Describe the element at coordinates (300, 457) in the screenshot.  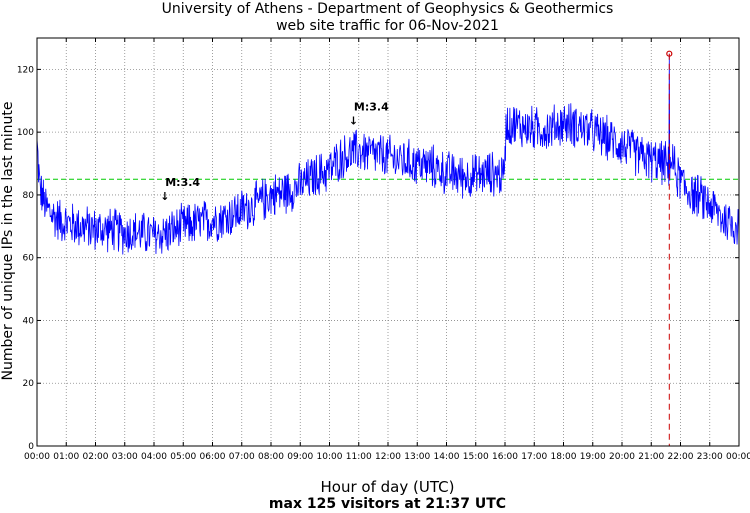
I see `x-tick-label: 09:00` at that location.